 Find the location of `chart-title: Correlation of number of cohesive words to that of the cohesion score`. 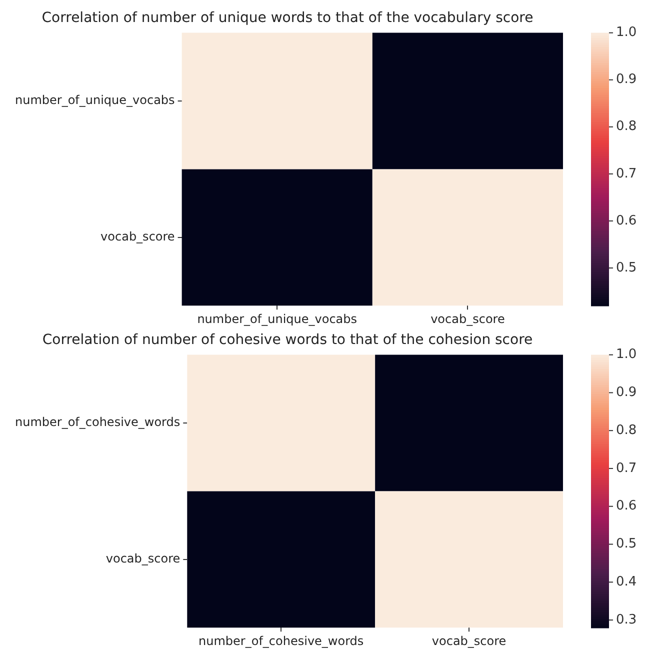

chart-title: Correlation of number of cohesive words to that of the cohesion score is located at coordinates (287, 340).